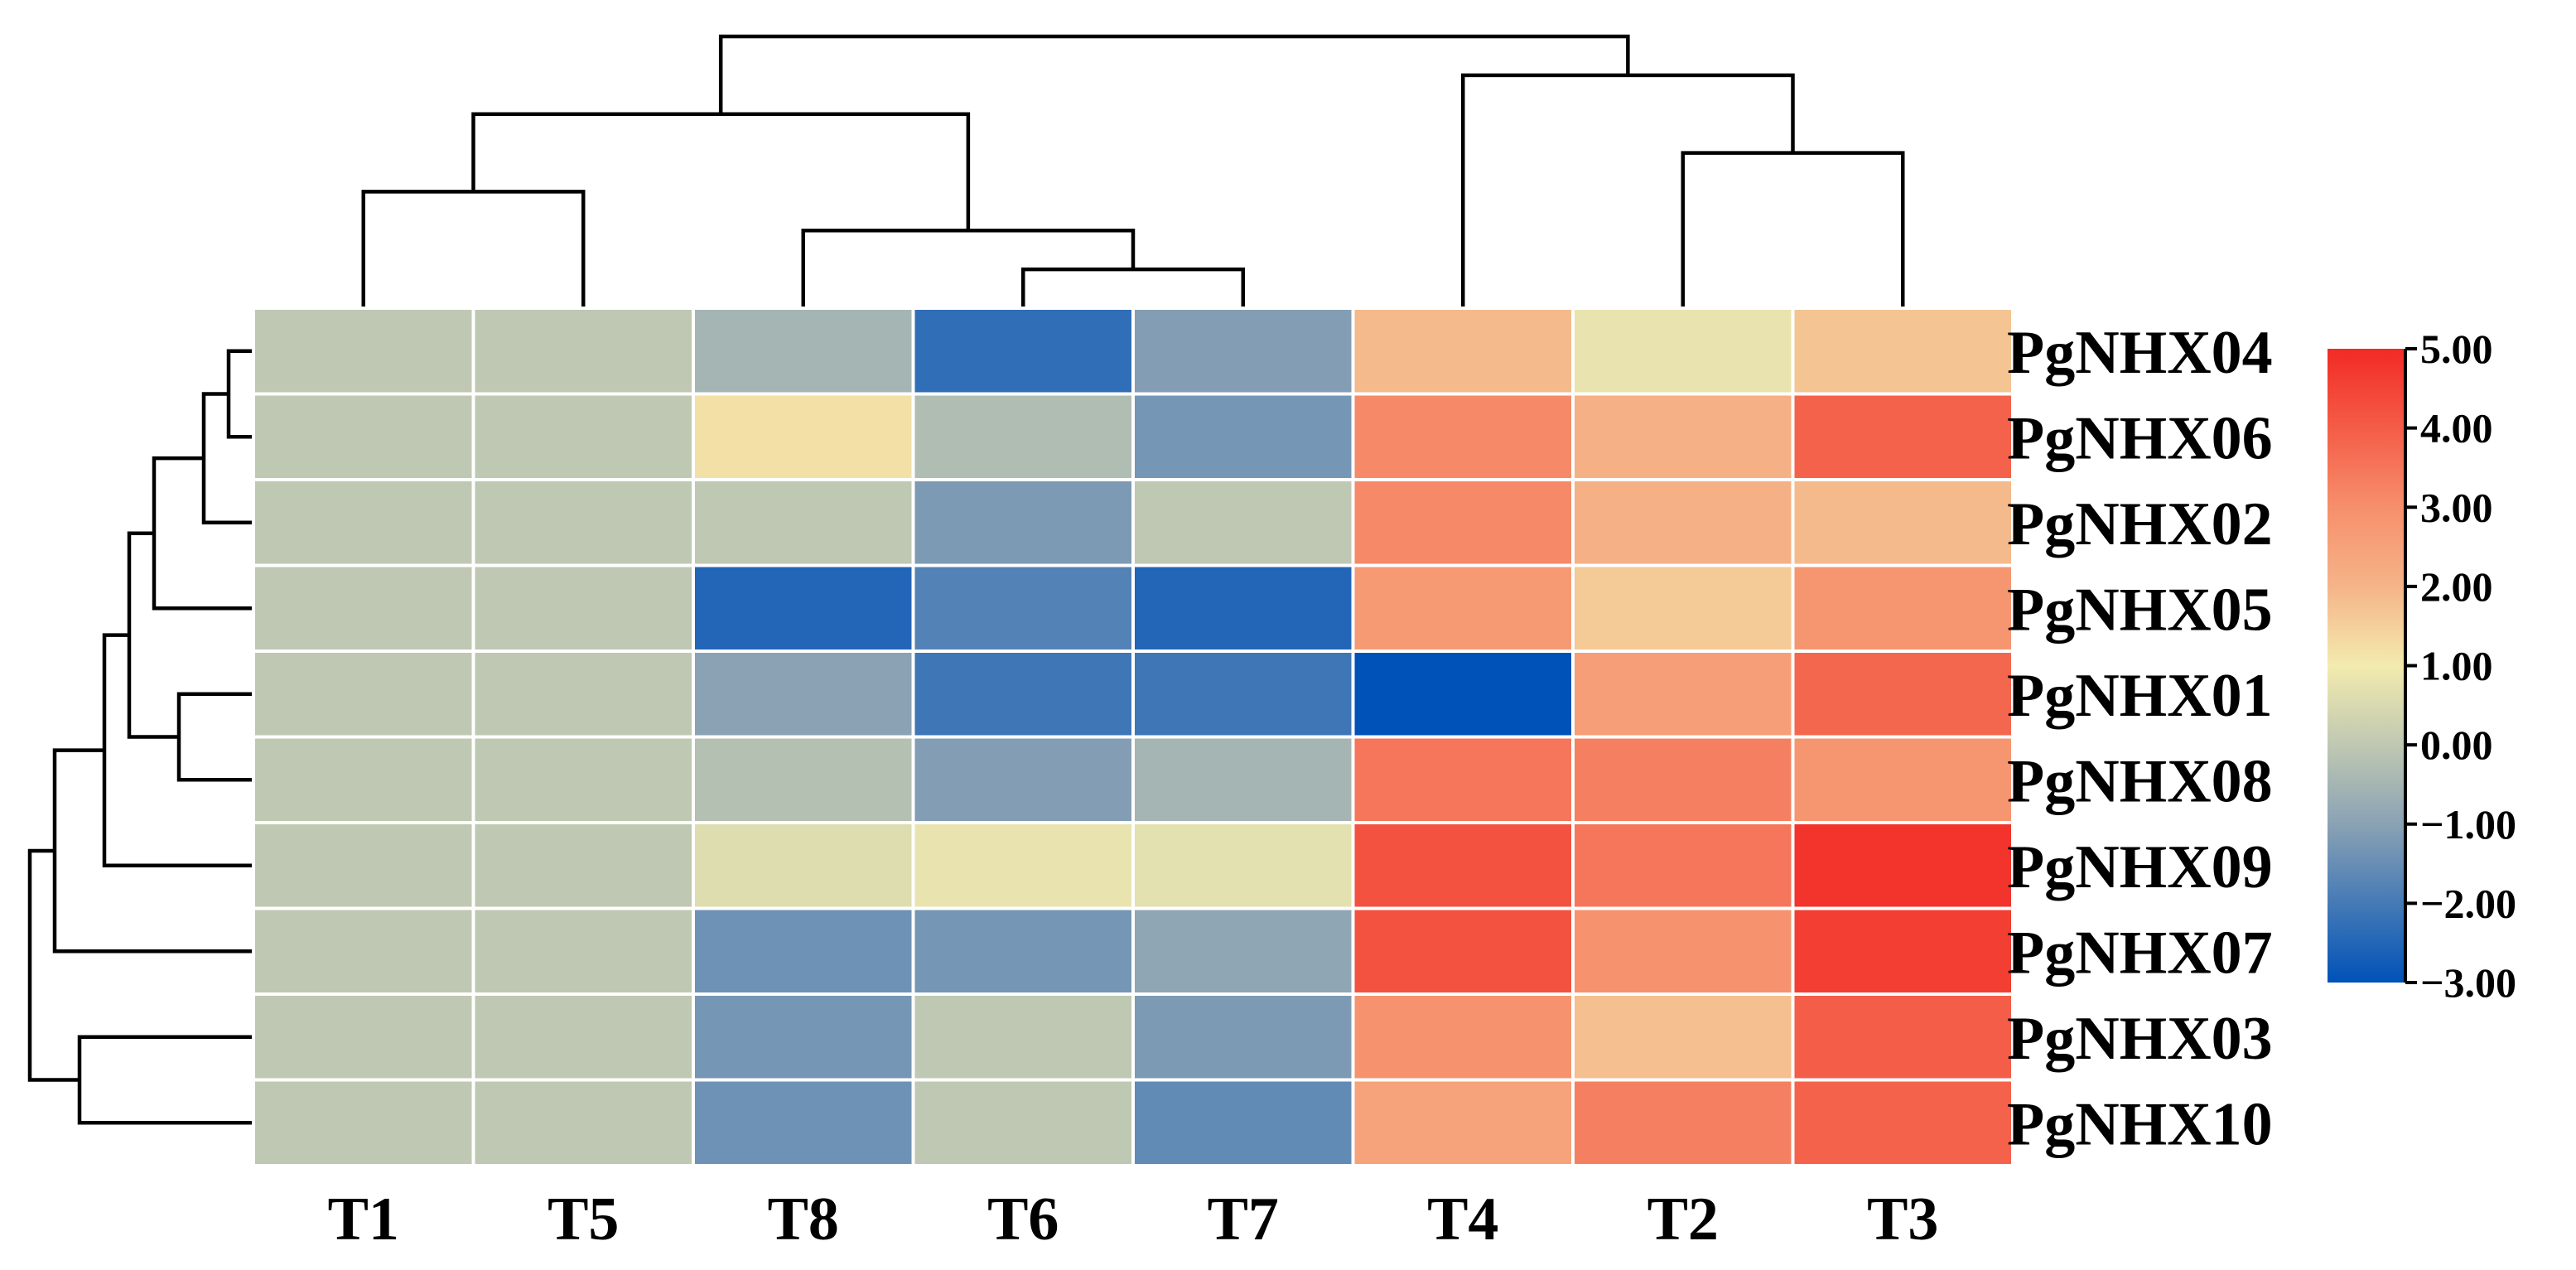 Image resolution: width=2576 pixels, height=1270 pixels. Describe the element at coordinates (583, 608) in the screenshot. I see `heatmap-cell-PgNHX05-T5` at that location.